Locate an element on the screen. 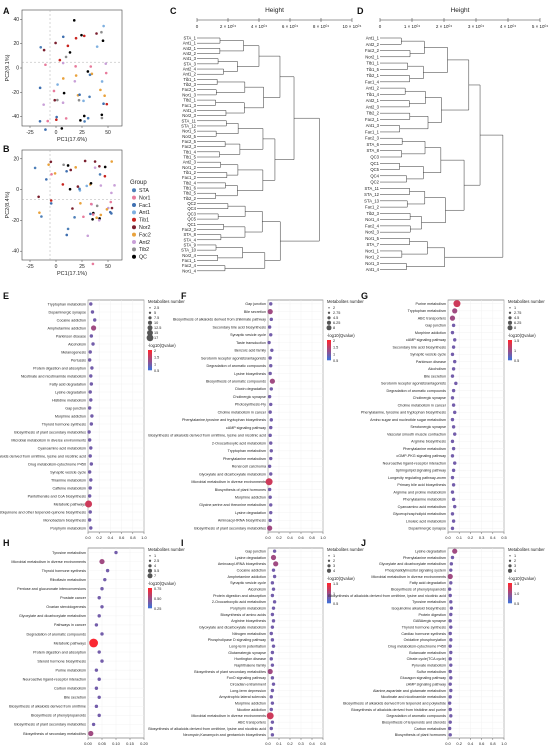  leaf-label: Ant2_2 is located at coordinates (373, 44).